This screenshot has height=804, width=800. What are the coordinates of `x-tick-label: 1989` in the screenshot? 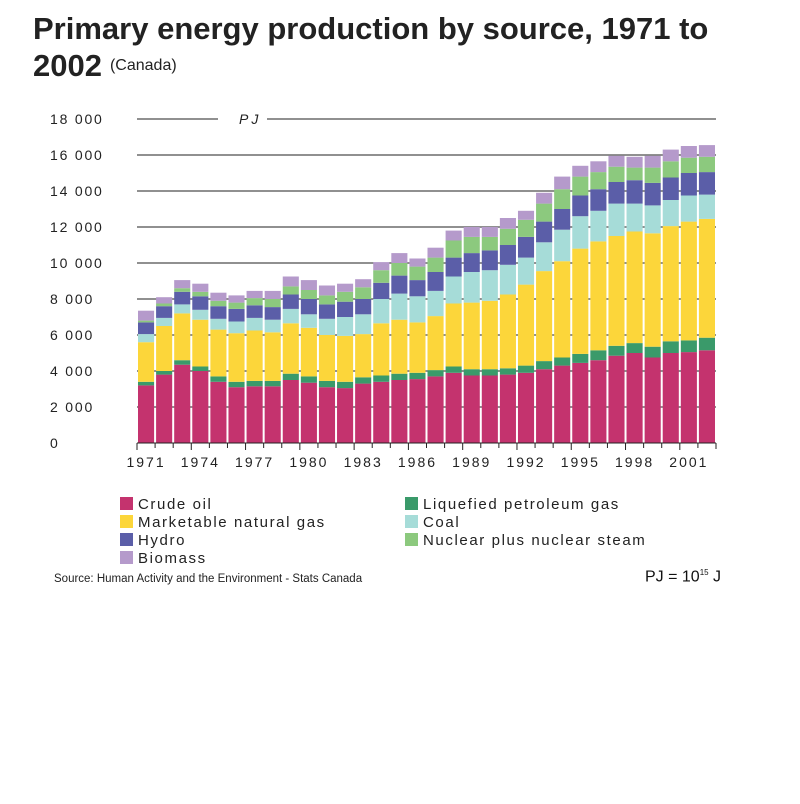 It's located at (471, 462).